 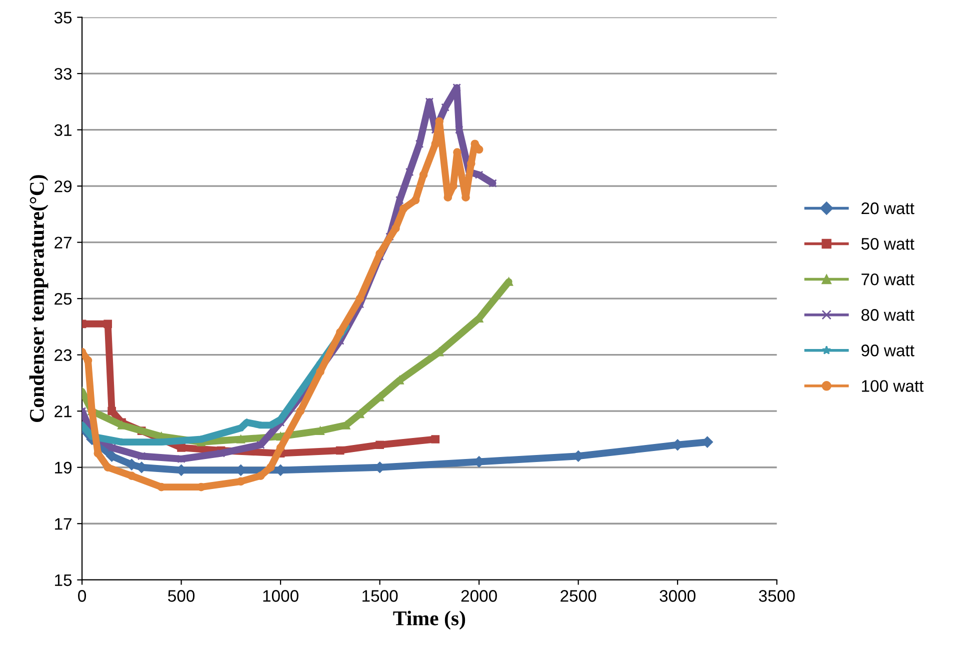 I want to click on x-tick-label: 1000, so click(x=280, y=596).